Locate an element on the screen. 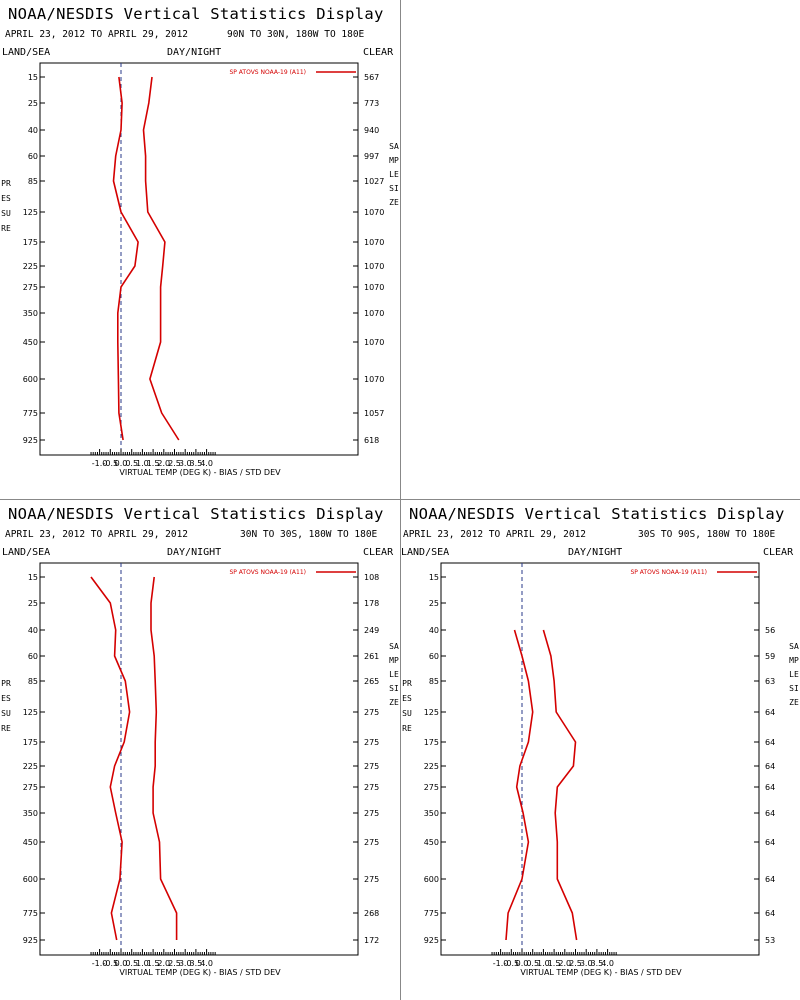 The height and width of the screenshot is (1000, 800). y-axis-label: PRESSURE is located at coordinates (6, 706).